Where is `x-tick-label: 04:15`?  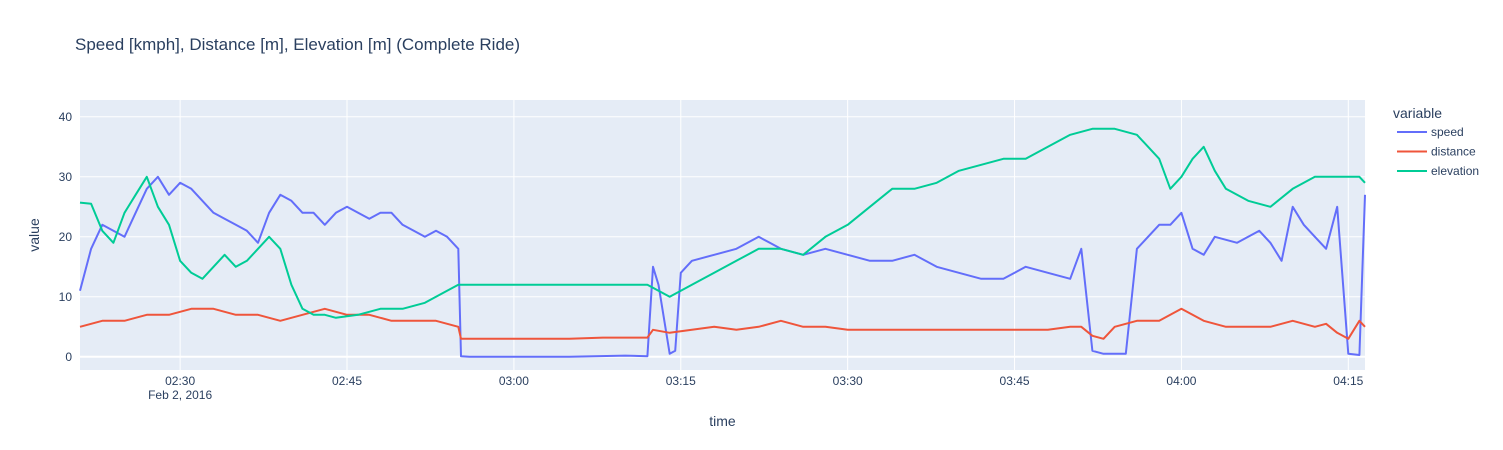
x-tick-label: 04:15 is located at coordinates (1348, 381).